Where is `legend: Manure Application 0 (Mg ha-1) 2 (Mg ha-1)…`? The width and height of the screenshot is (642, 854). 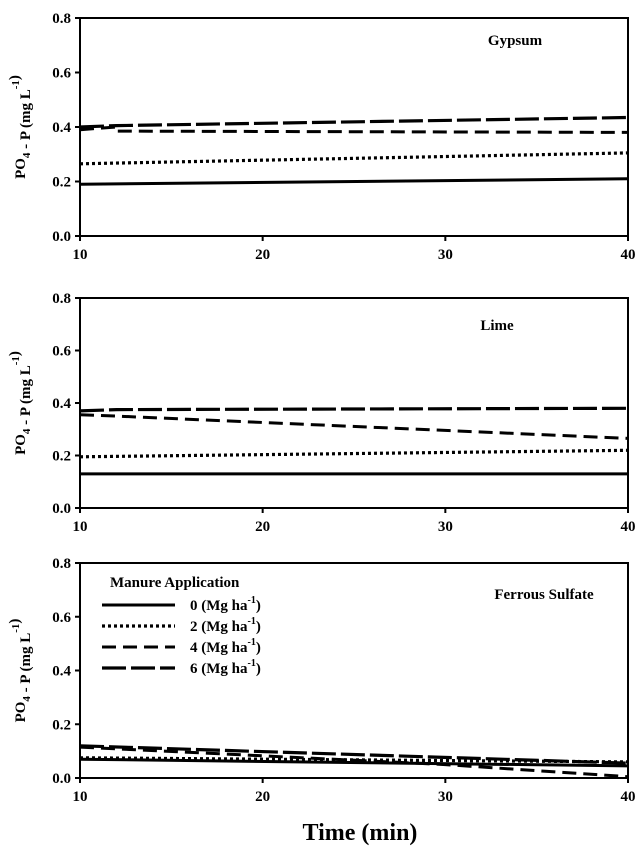 legend: Manure Application 0 (Mg ha-1) 2 (Mg ha-1)… is located at coordinates (181, 626).